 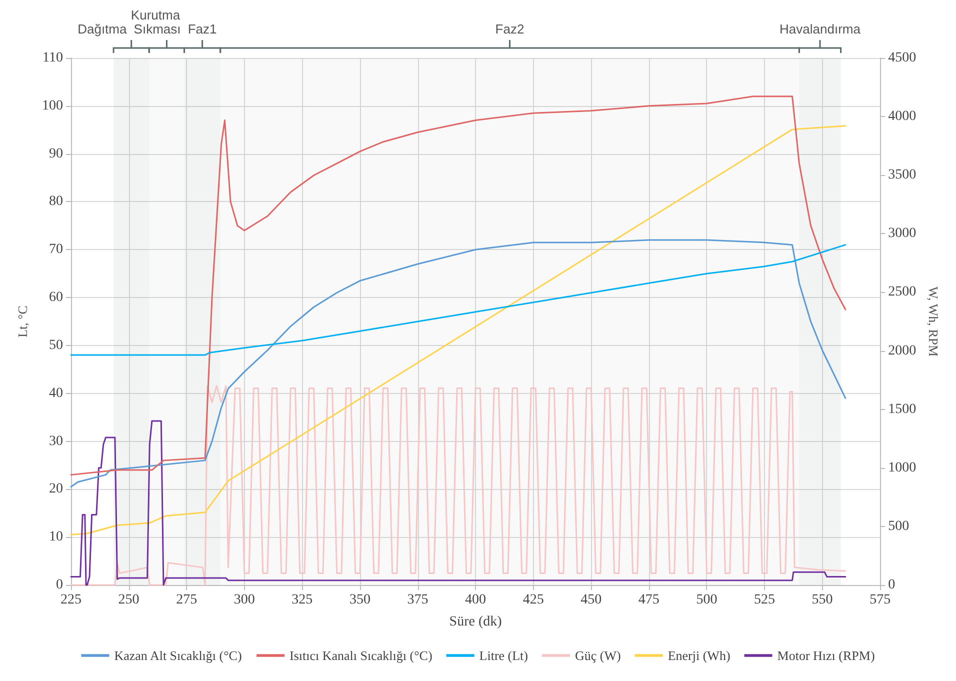 What do you see at coordinates (902, 234) in the screenshot?
I see `y2-tick-label: 3000` at bounding box center [902, 234].